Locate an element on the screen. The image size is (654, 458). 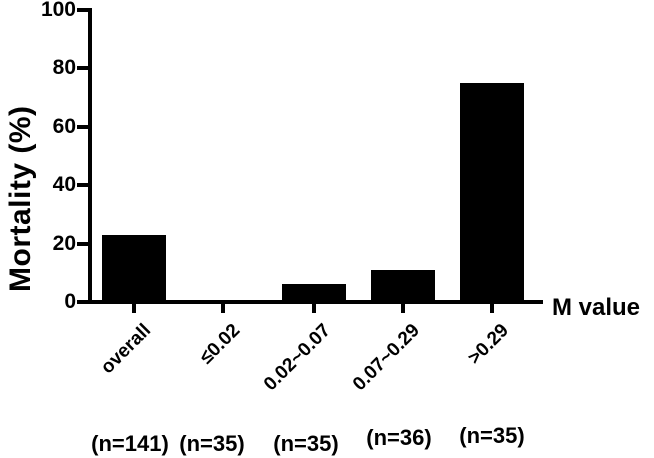
y-tick-label: 100 is located at coordinates (58, 10).